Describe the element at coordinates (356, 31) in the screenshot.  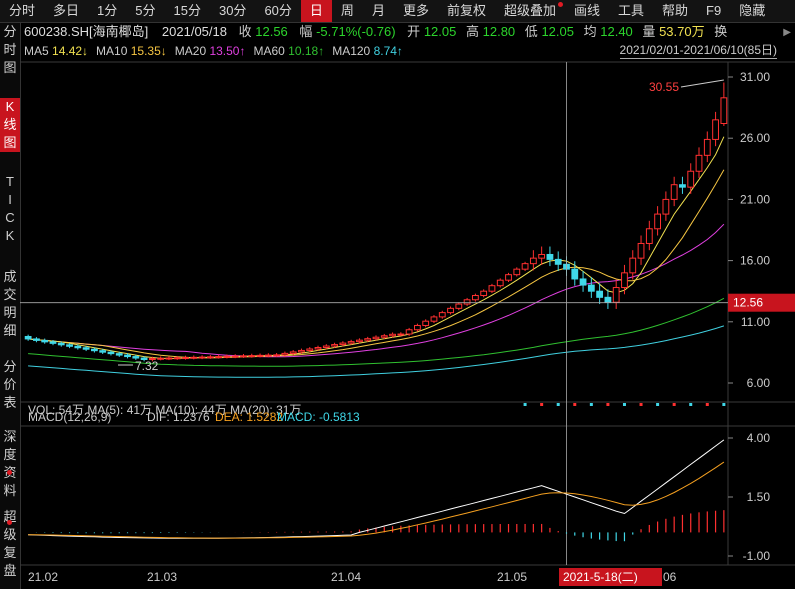
I see `change-value: -5.71%(-0.76)` at that location.